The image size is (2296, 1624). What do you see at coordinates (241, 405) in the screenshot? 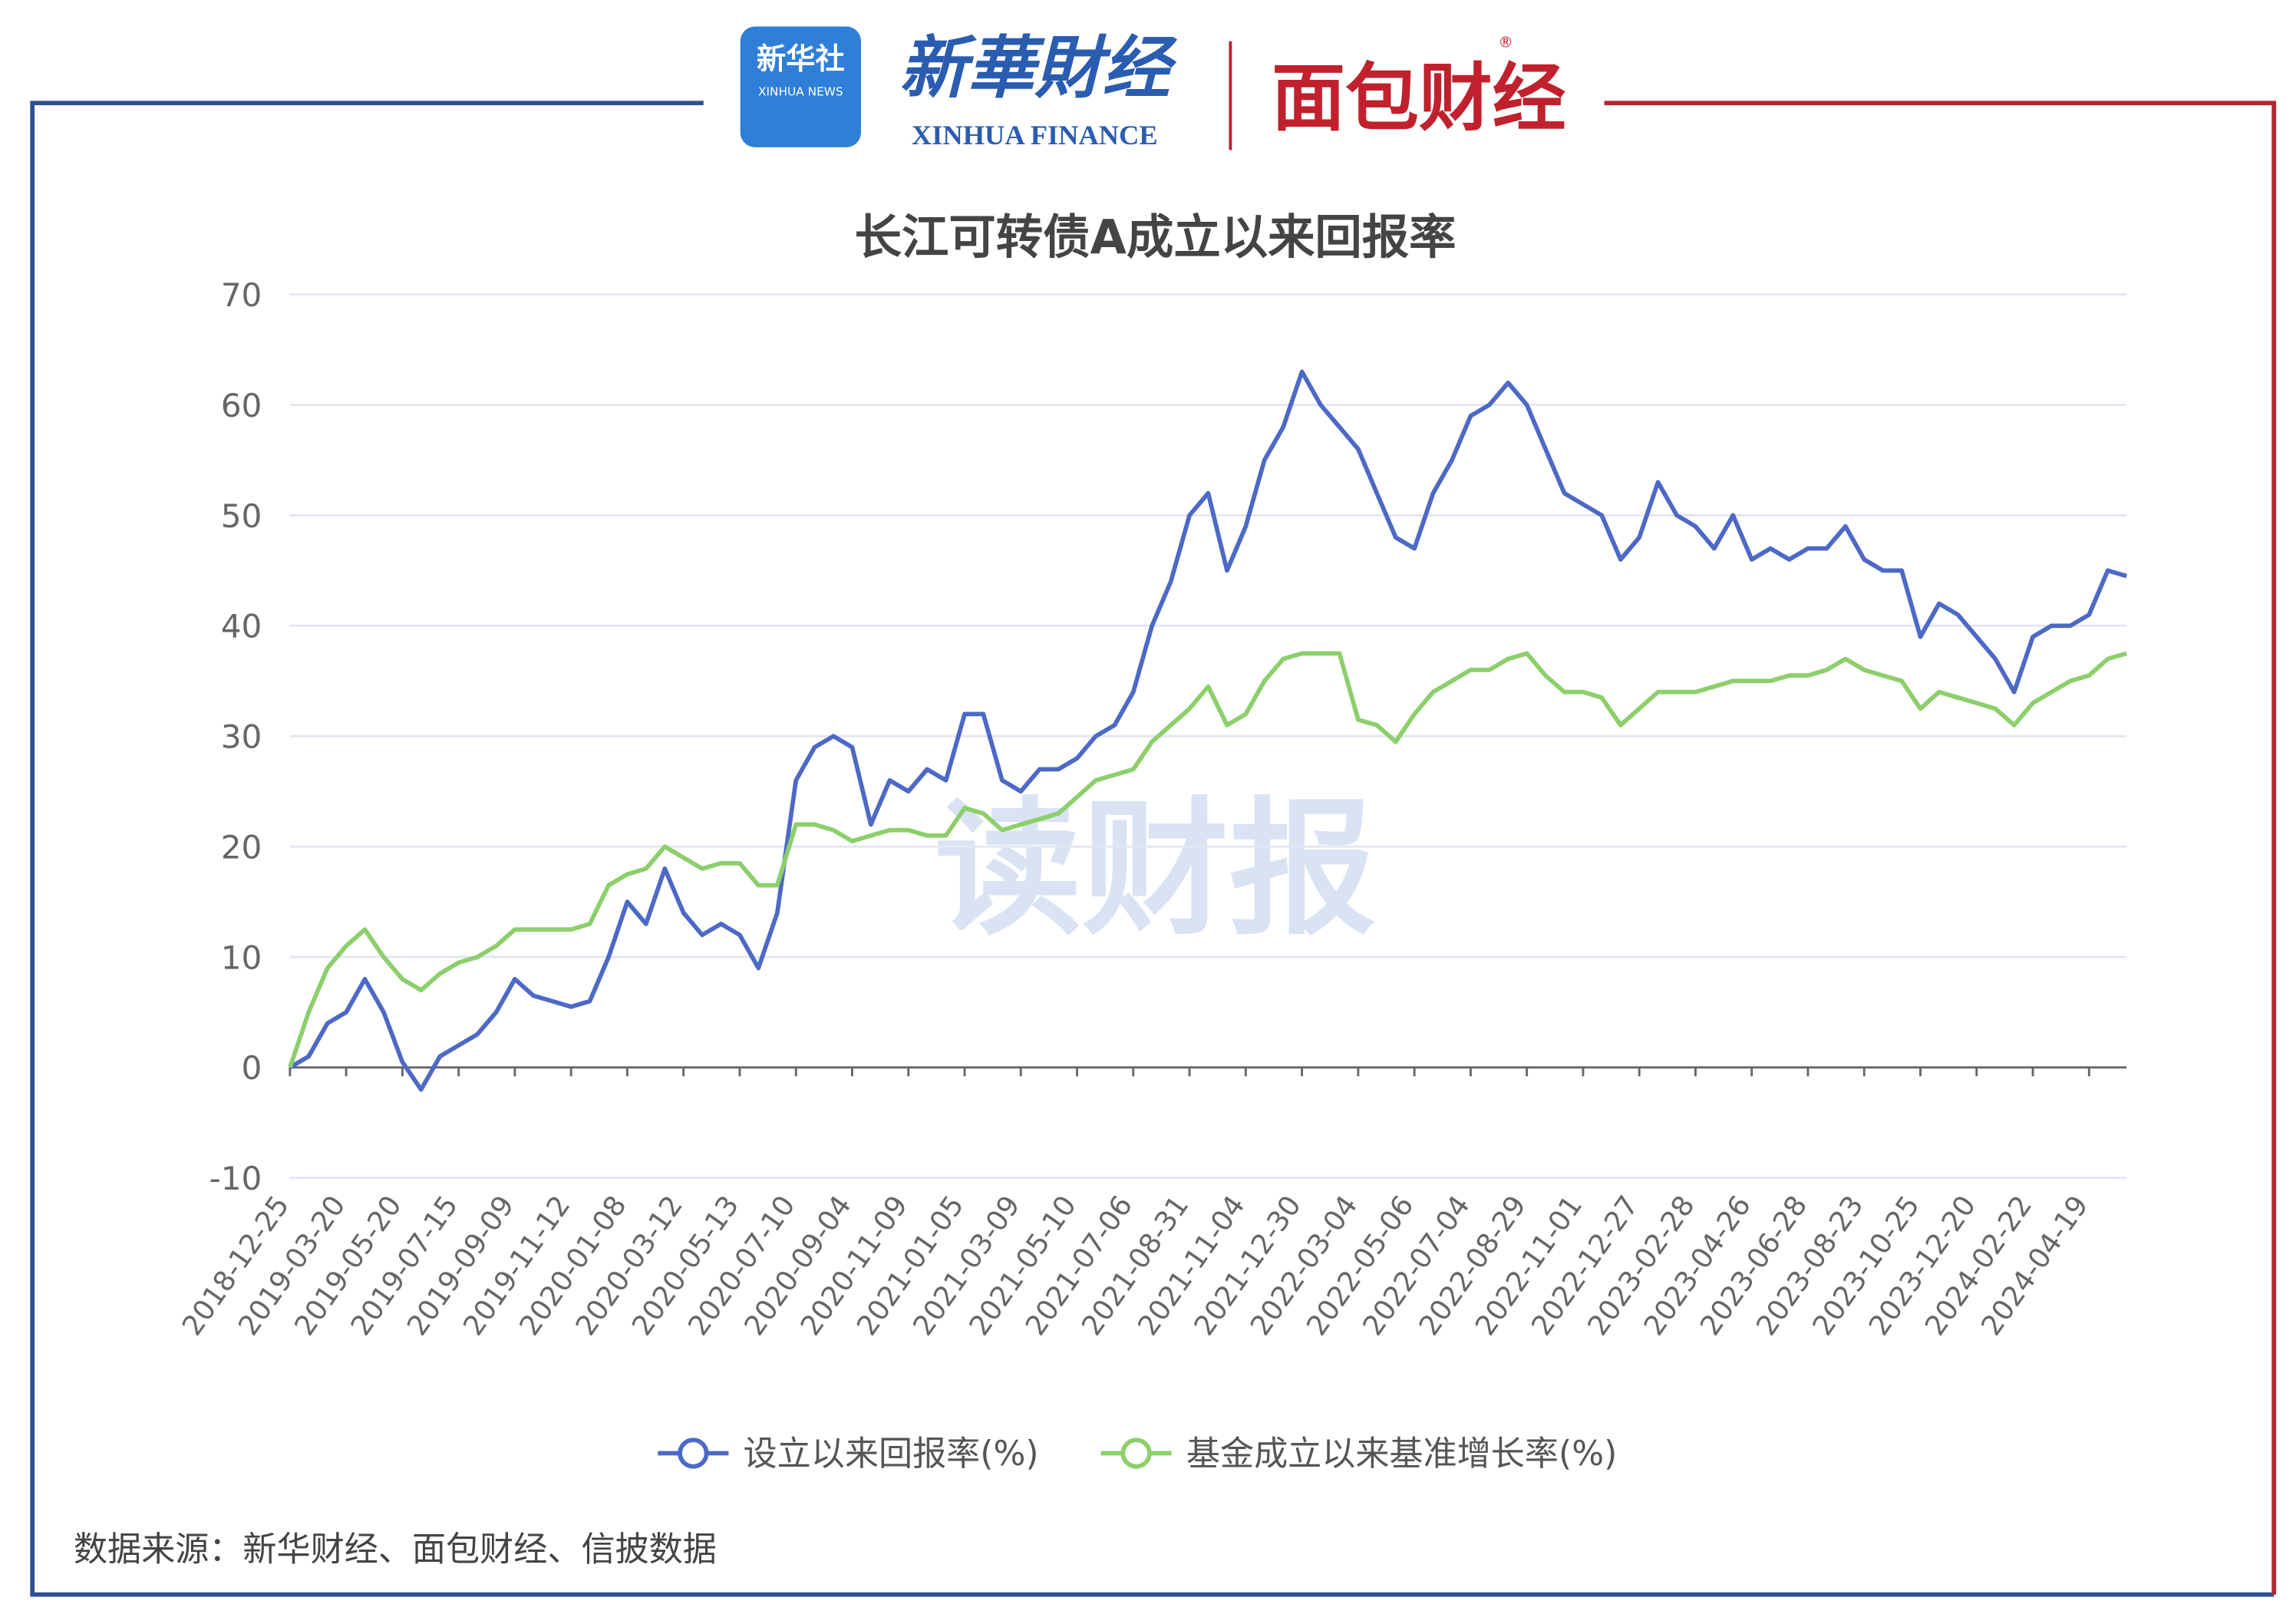
I see `y-tick-label: 60` at bounding box center [241, 405].